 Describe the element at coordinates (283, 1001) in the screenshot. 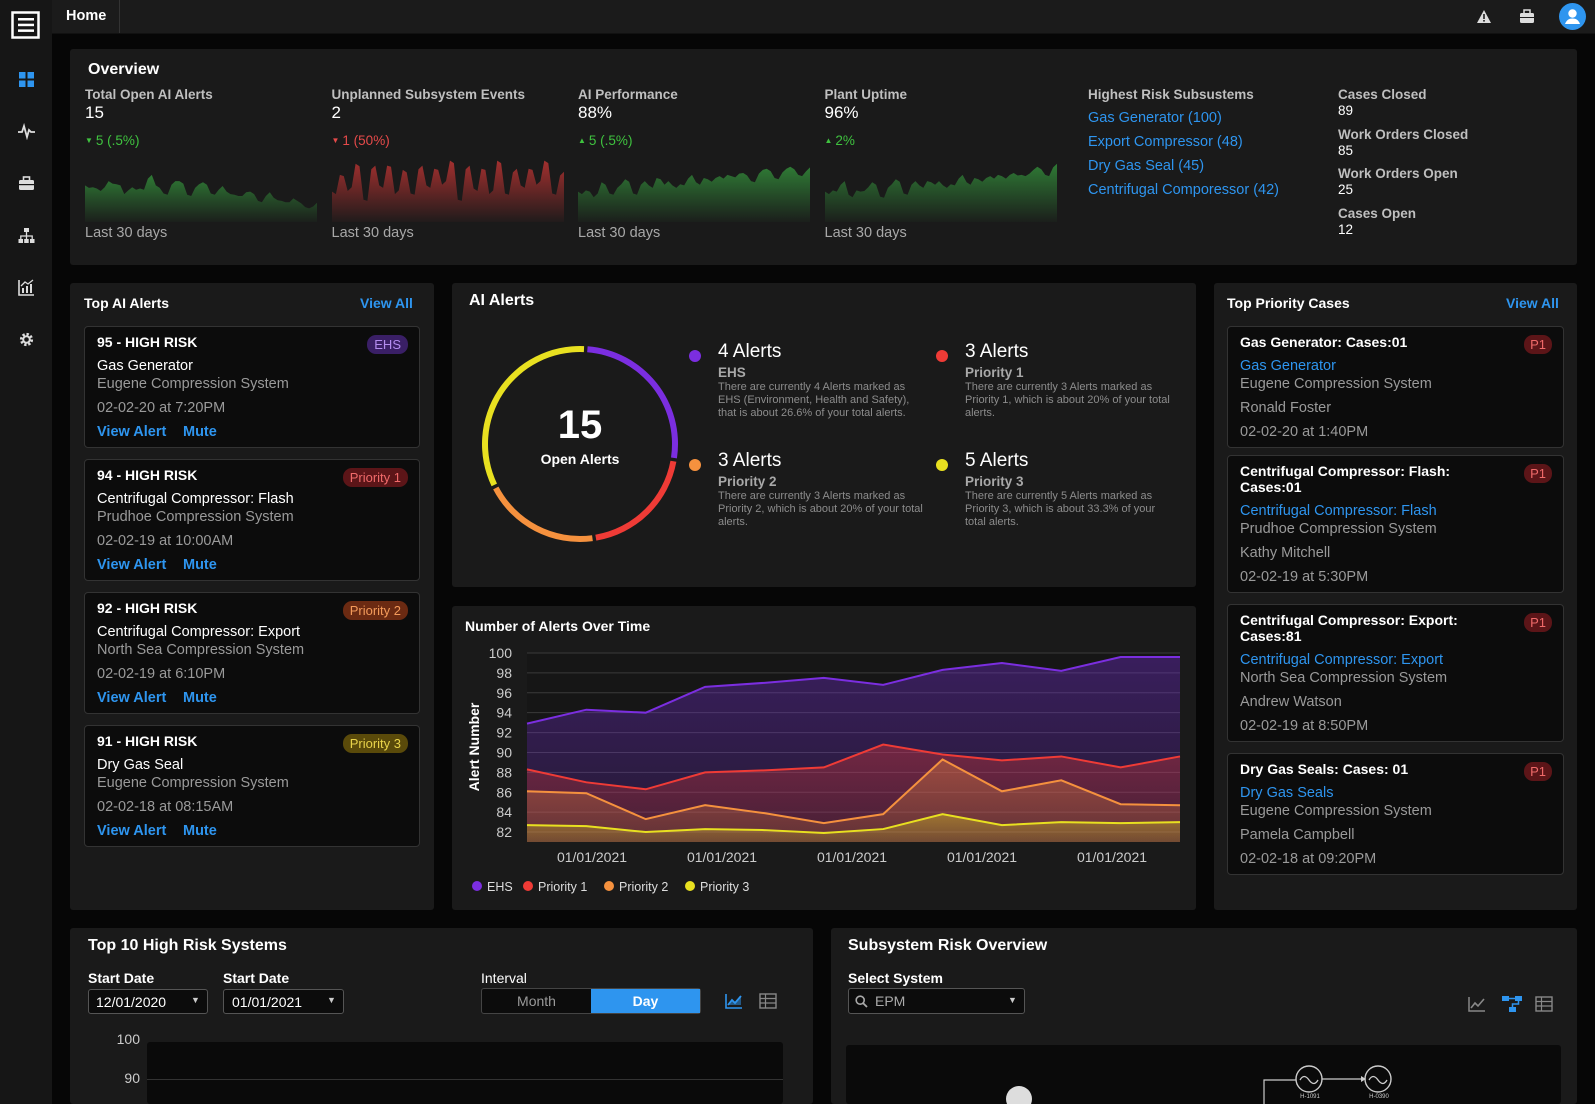

I see `end-date-select: 01/01/2021 ▼` at that location.